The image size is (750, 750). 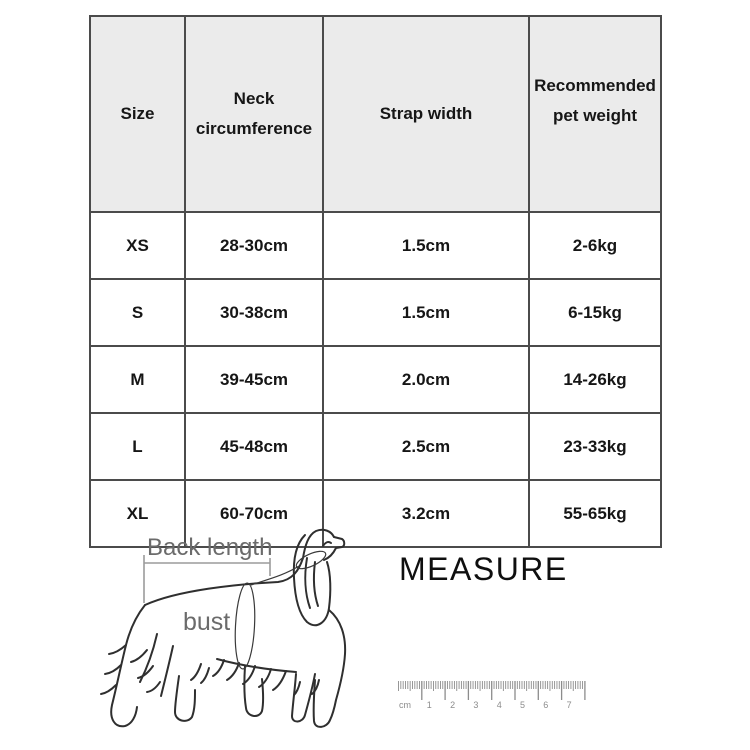 I want to click on weight-cell: 23-33kg, so click(x=595, y=446).